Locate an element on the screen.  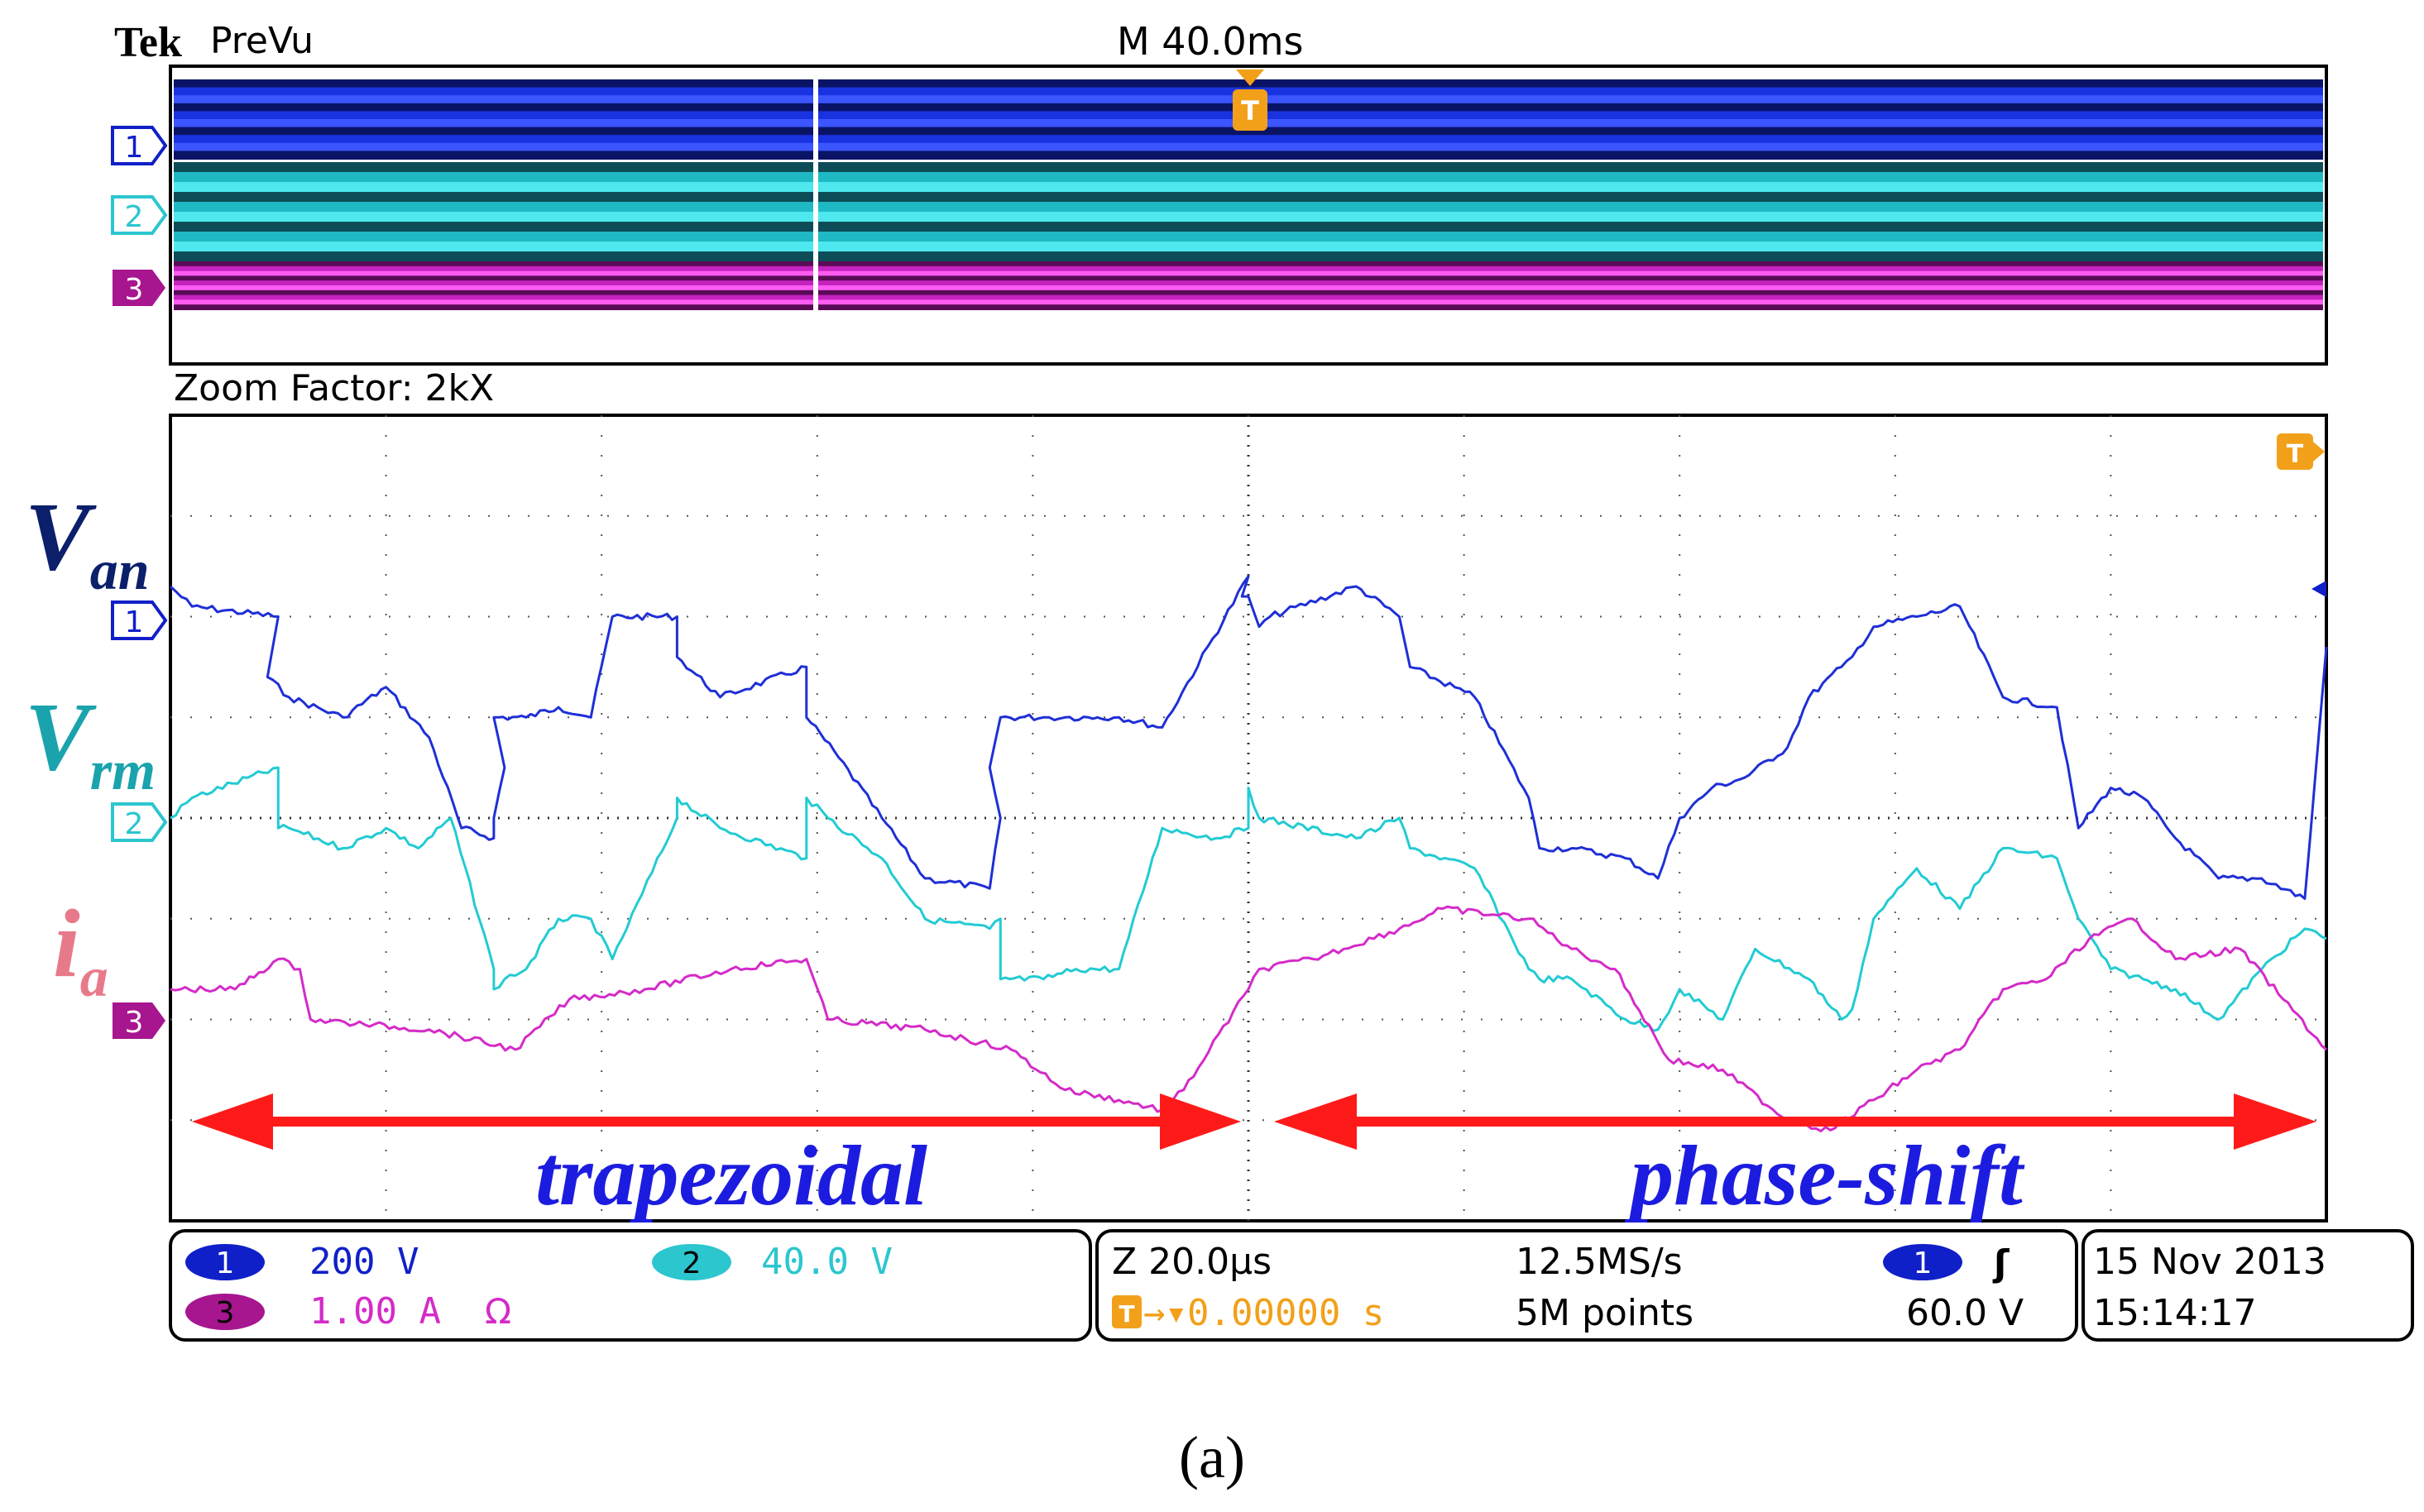
vrm-label: Vrm is located at coordinates (90, 741).